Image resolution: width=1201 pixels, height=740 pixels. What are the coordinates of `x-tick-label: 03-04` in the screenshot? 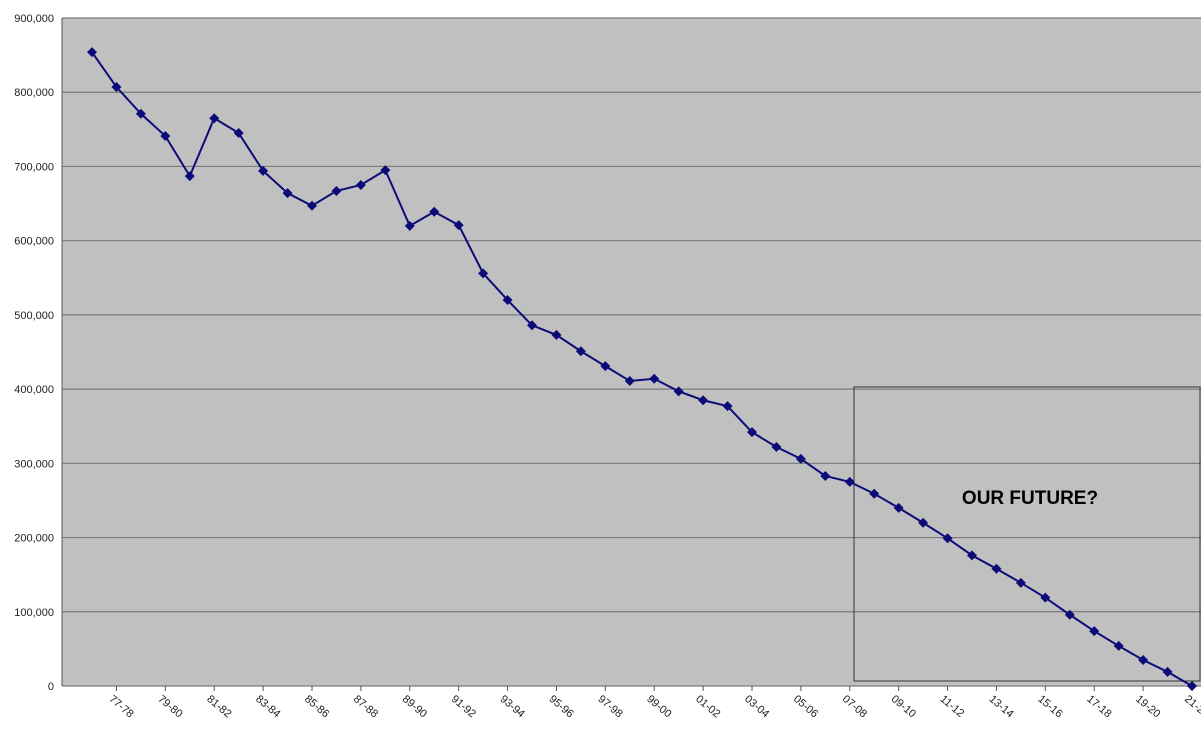 It's located at (756, 706).